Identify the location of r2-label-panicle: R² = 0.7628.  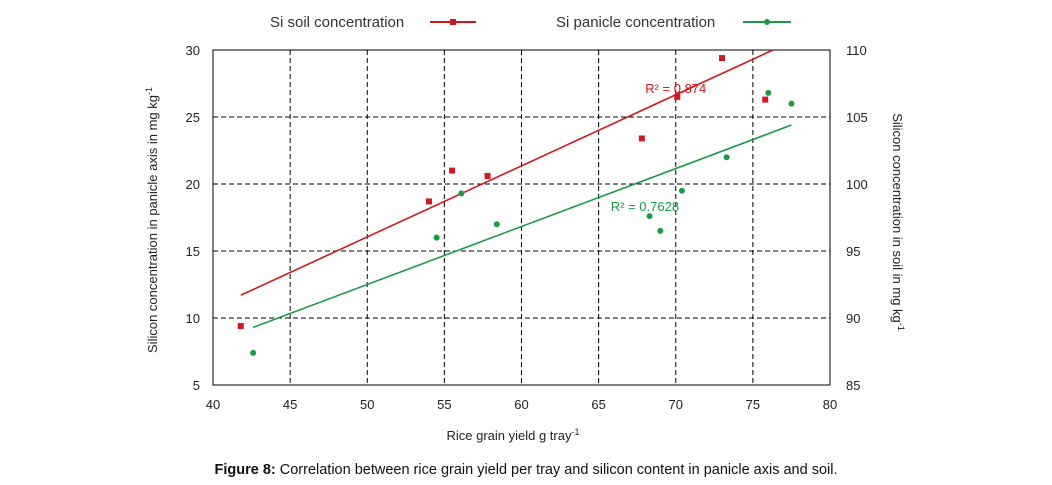
(645, 206).